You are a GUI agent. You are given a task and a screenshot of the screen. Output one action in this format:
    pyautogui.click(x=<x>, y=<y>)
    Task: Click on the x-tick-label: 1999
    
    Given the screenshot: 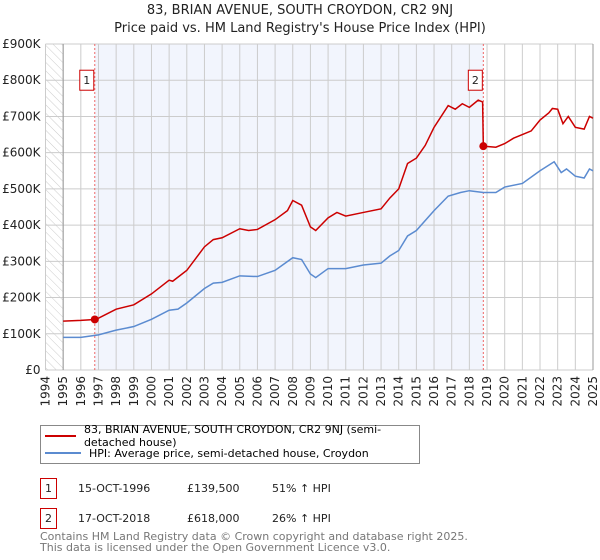 What is the action you would take?
    pyautogui.click(x=134, y=391)
    